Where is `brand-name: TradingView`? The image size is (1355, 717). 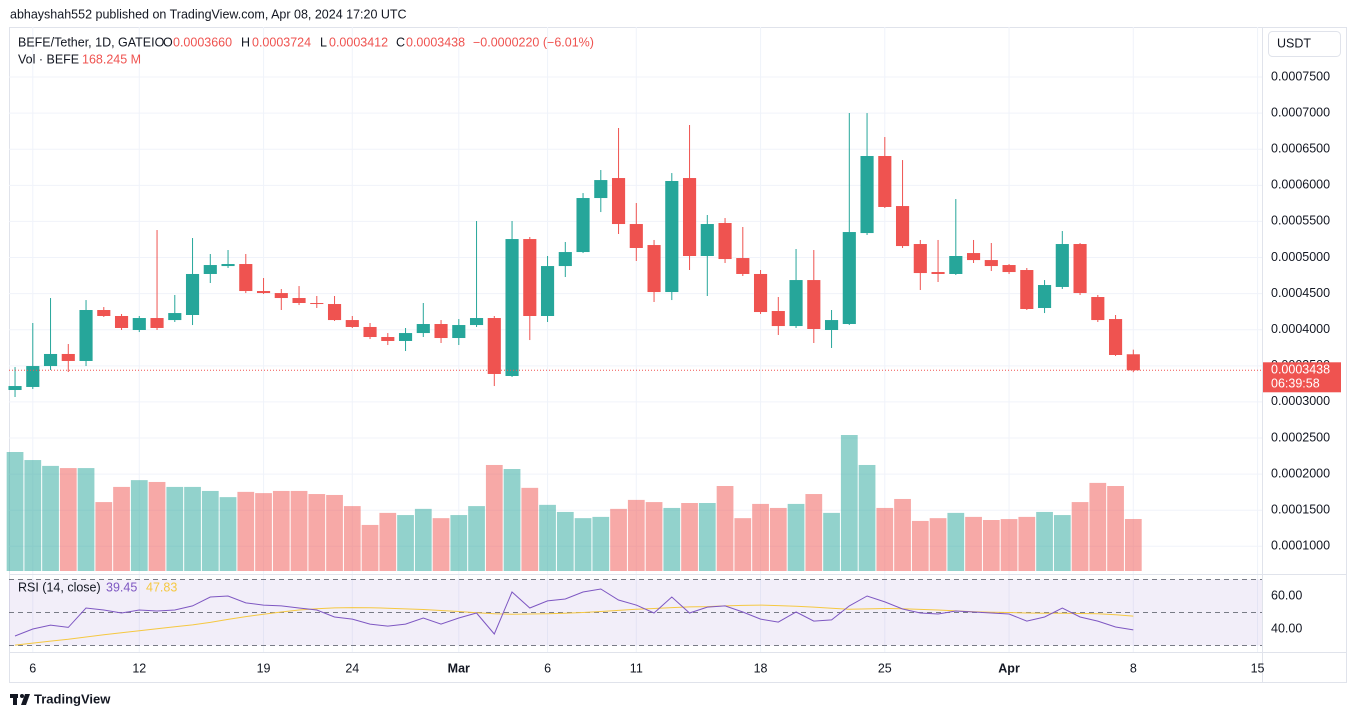
brand-name: TradingView is located at coordinates (72, 698).